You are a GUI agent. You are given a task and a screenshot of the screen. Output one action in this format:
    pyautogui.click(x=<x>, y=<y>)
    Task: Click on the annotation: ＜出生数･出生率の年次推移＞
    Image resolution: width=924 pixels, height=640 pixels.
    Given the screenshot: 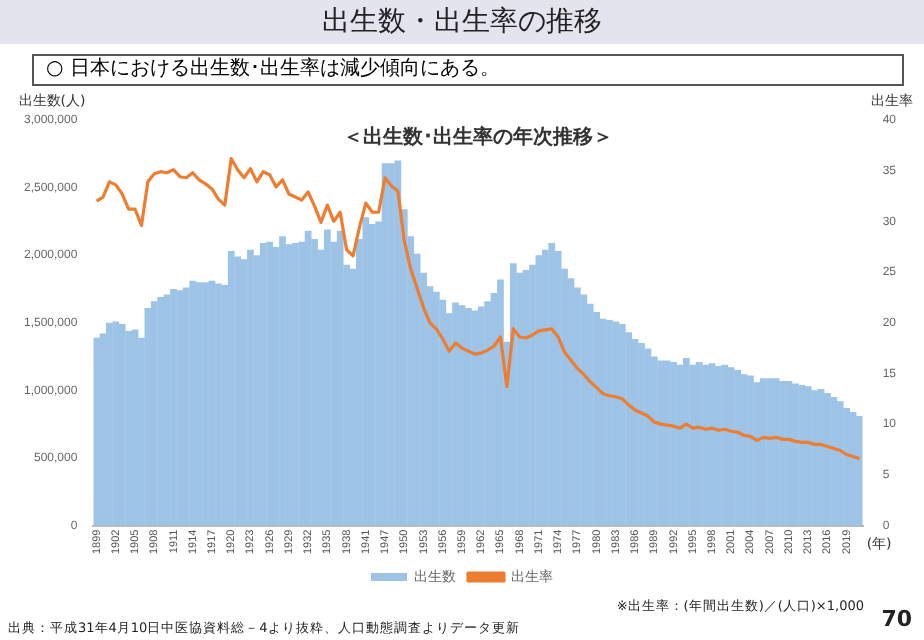 What is the action you would take?
    pyautogui.click(x=478, y=137)
    